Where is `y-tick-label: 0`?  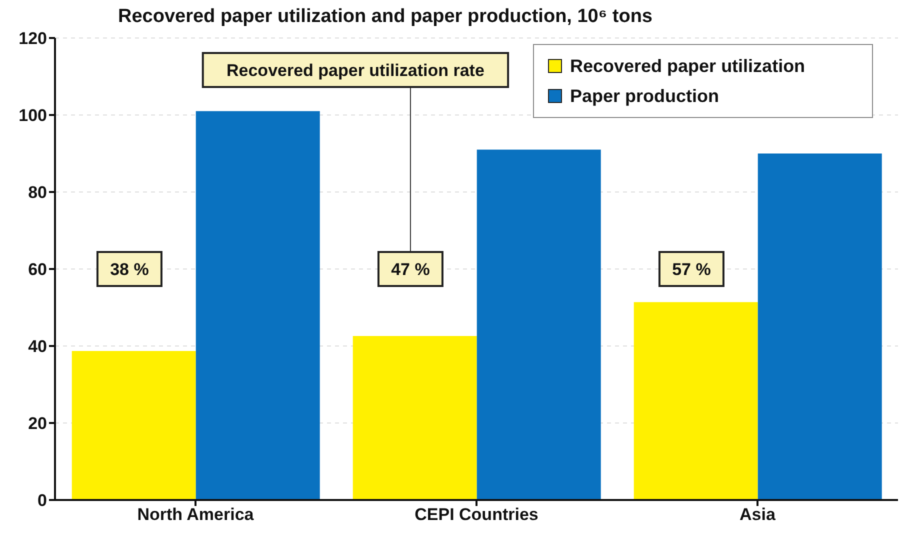
y-tick-label: 0 is located at coordinates (42, 500).